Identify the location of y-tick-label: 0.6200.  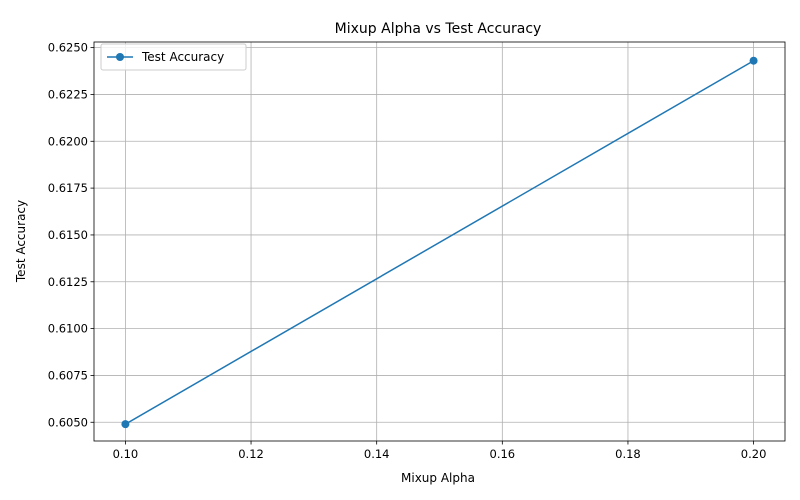
(68, 141).